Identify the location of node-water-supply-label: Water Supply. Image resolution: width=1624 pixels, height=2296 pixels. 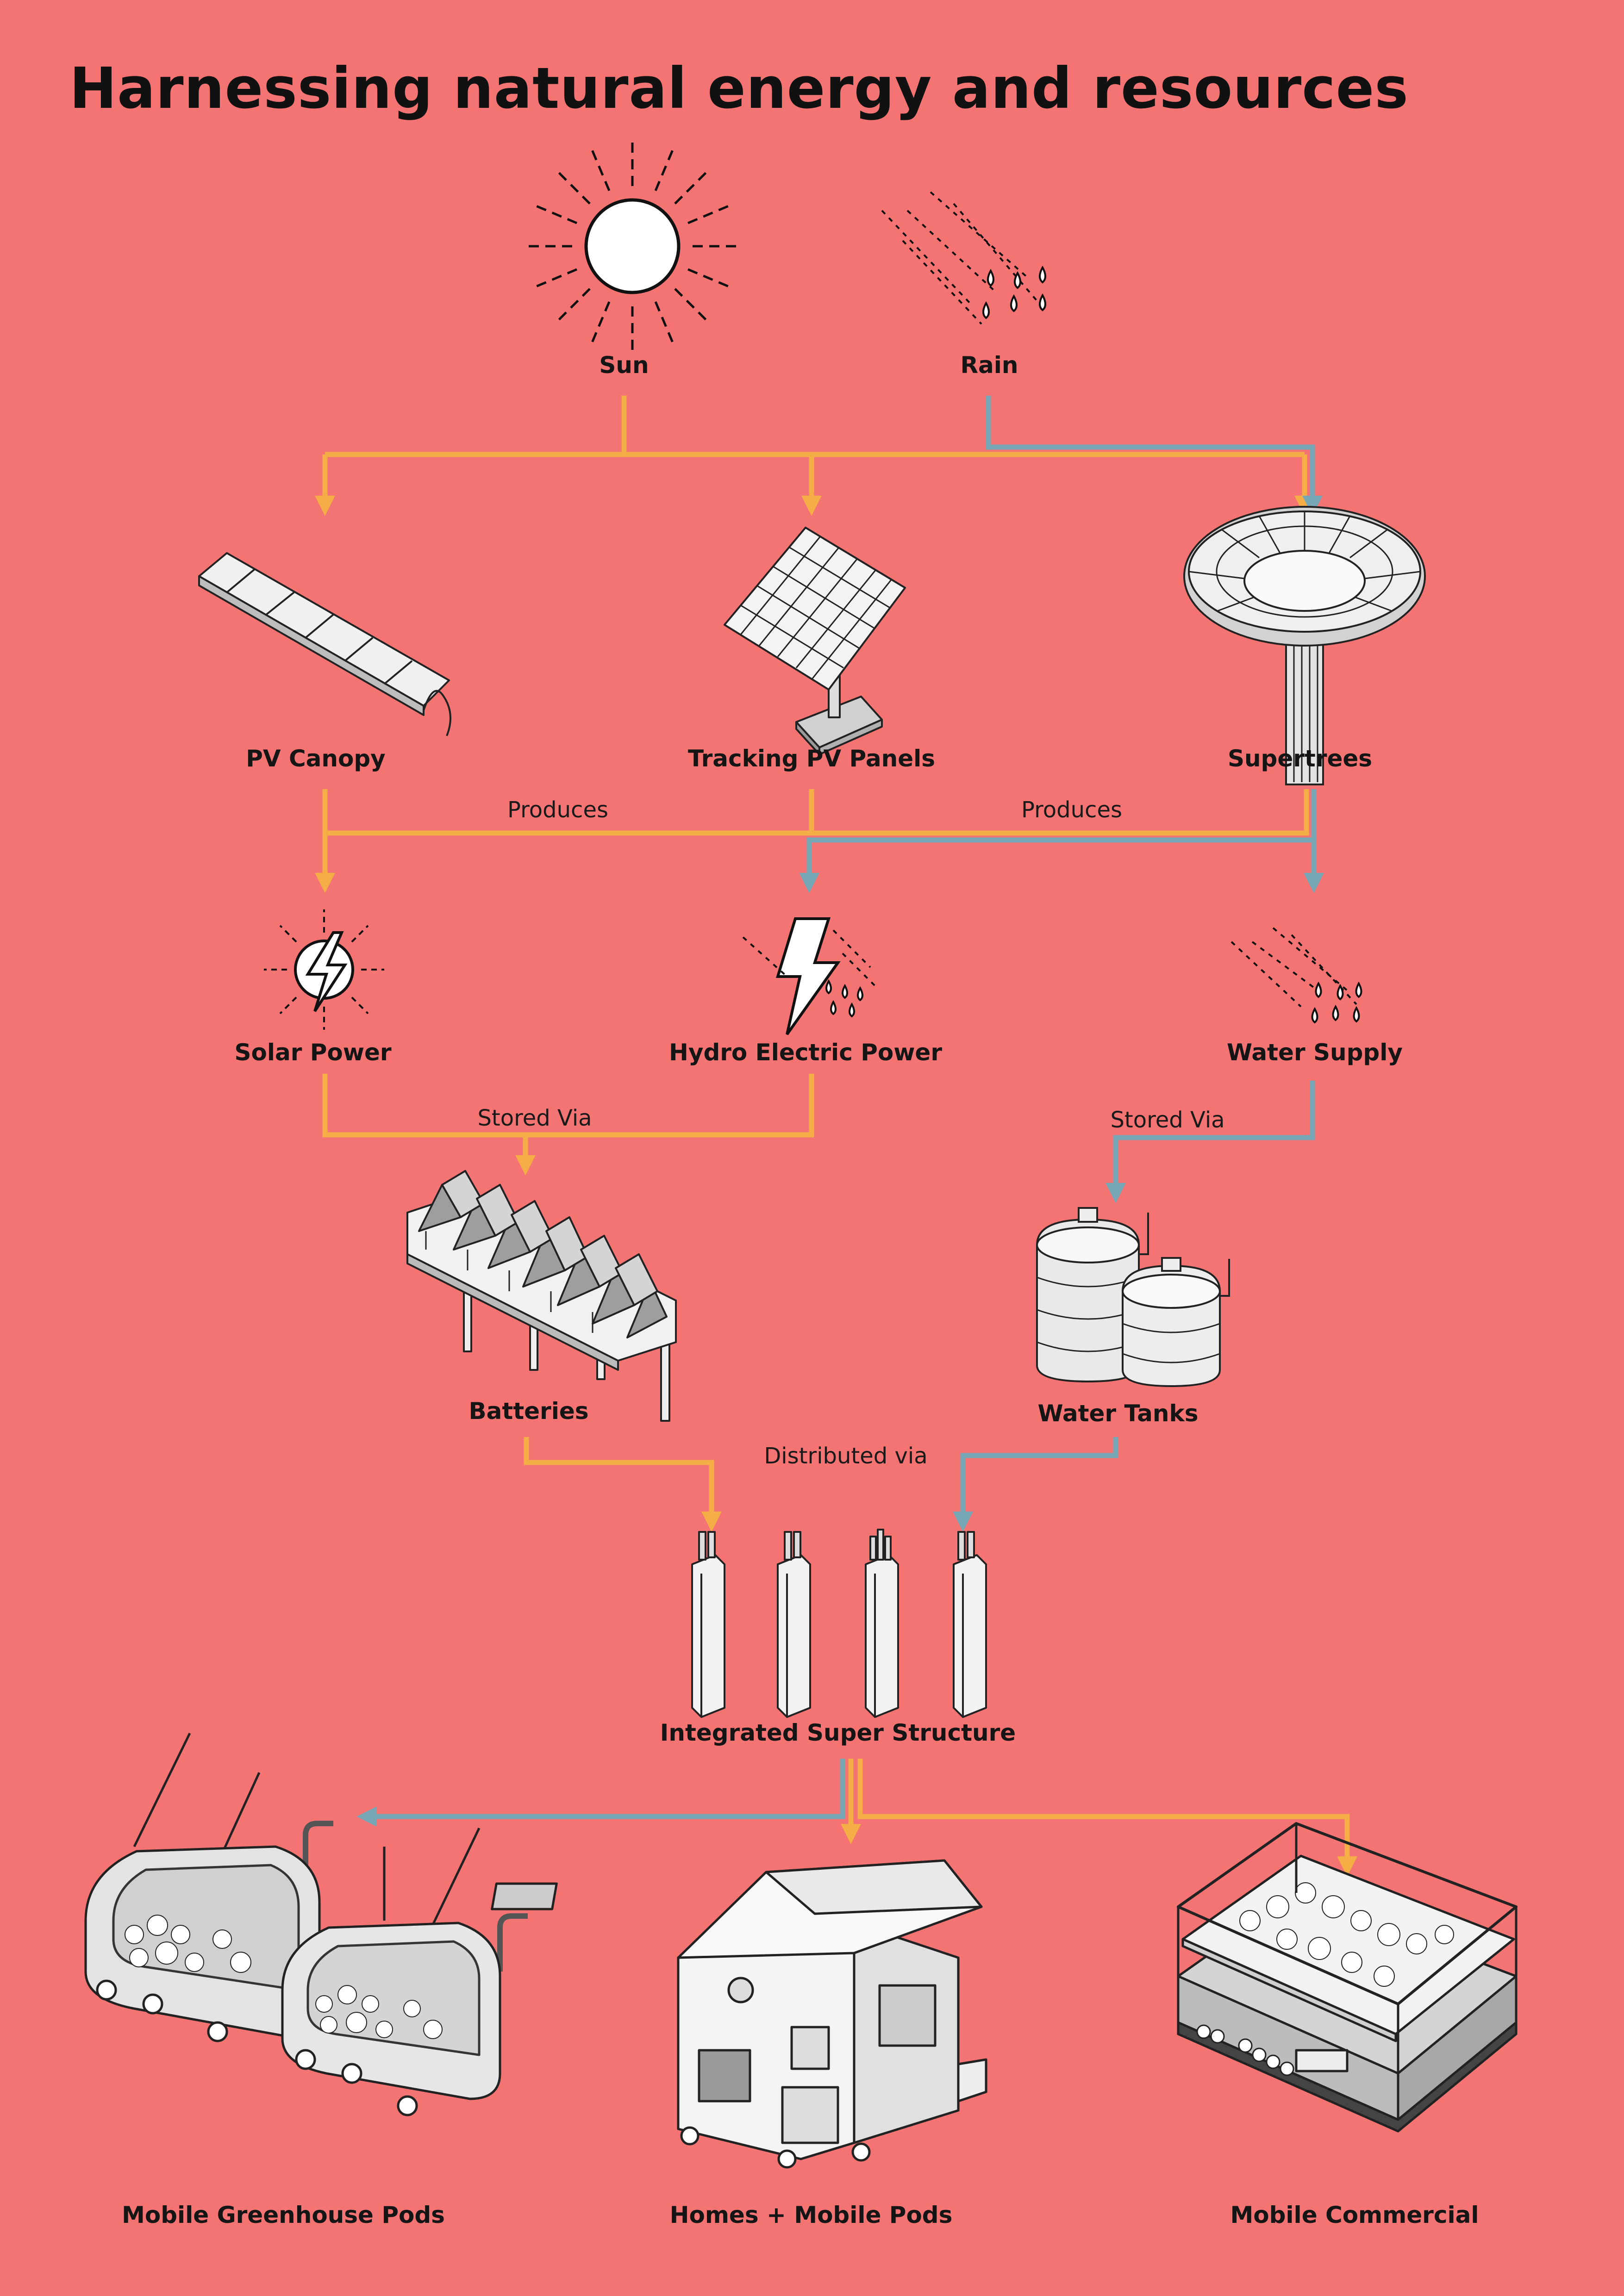
(1315, 1052).